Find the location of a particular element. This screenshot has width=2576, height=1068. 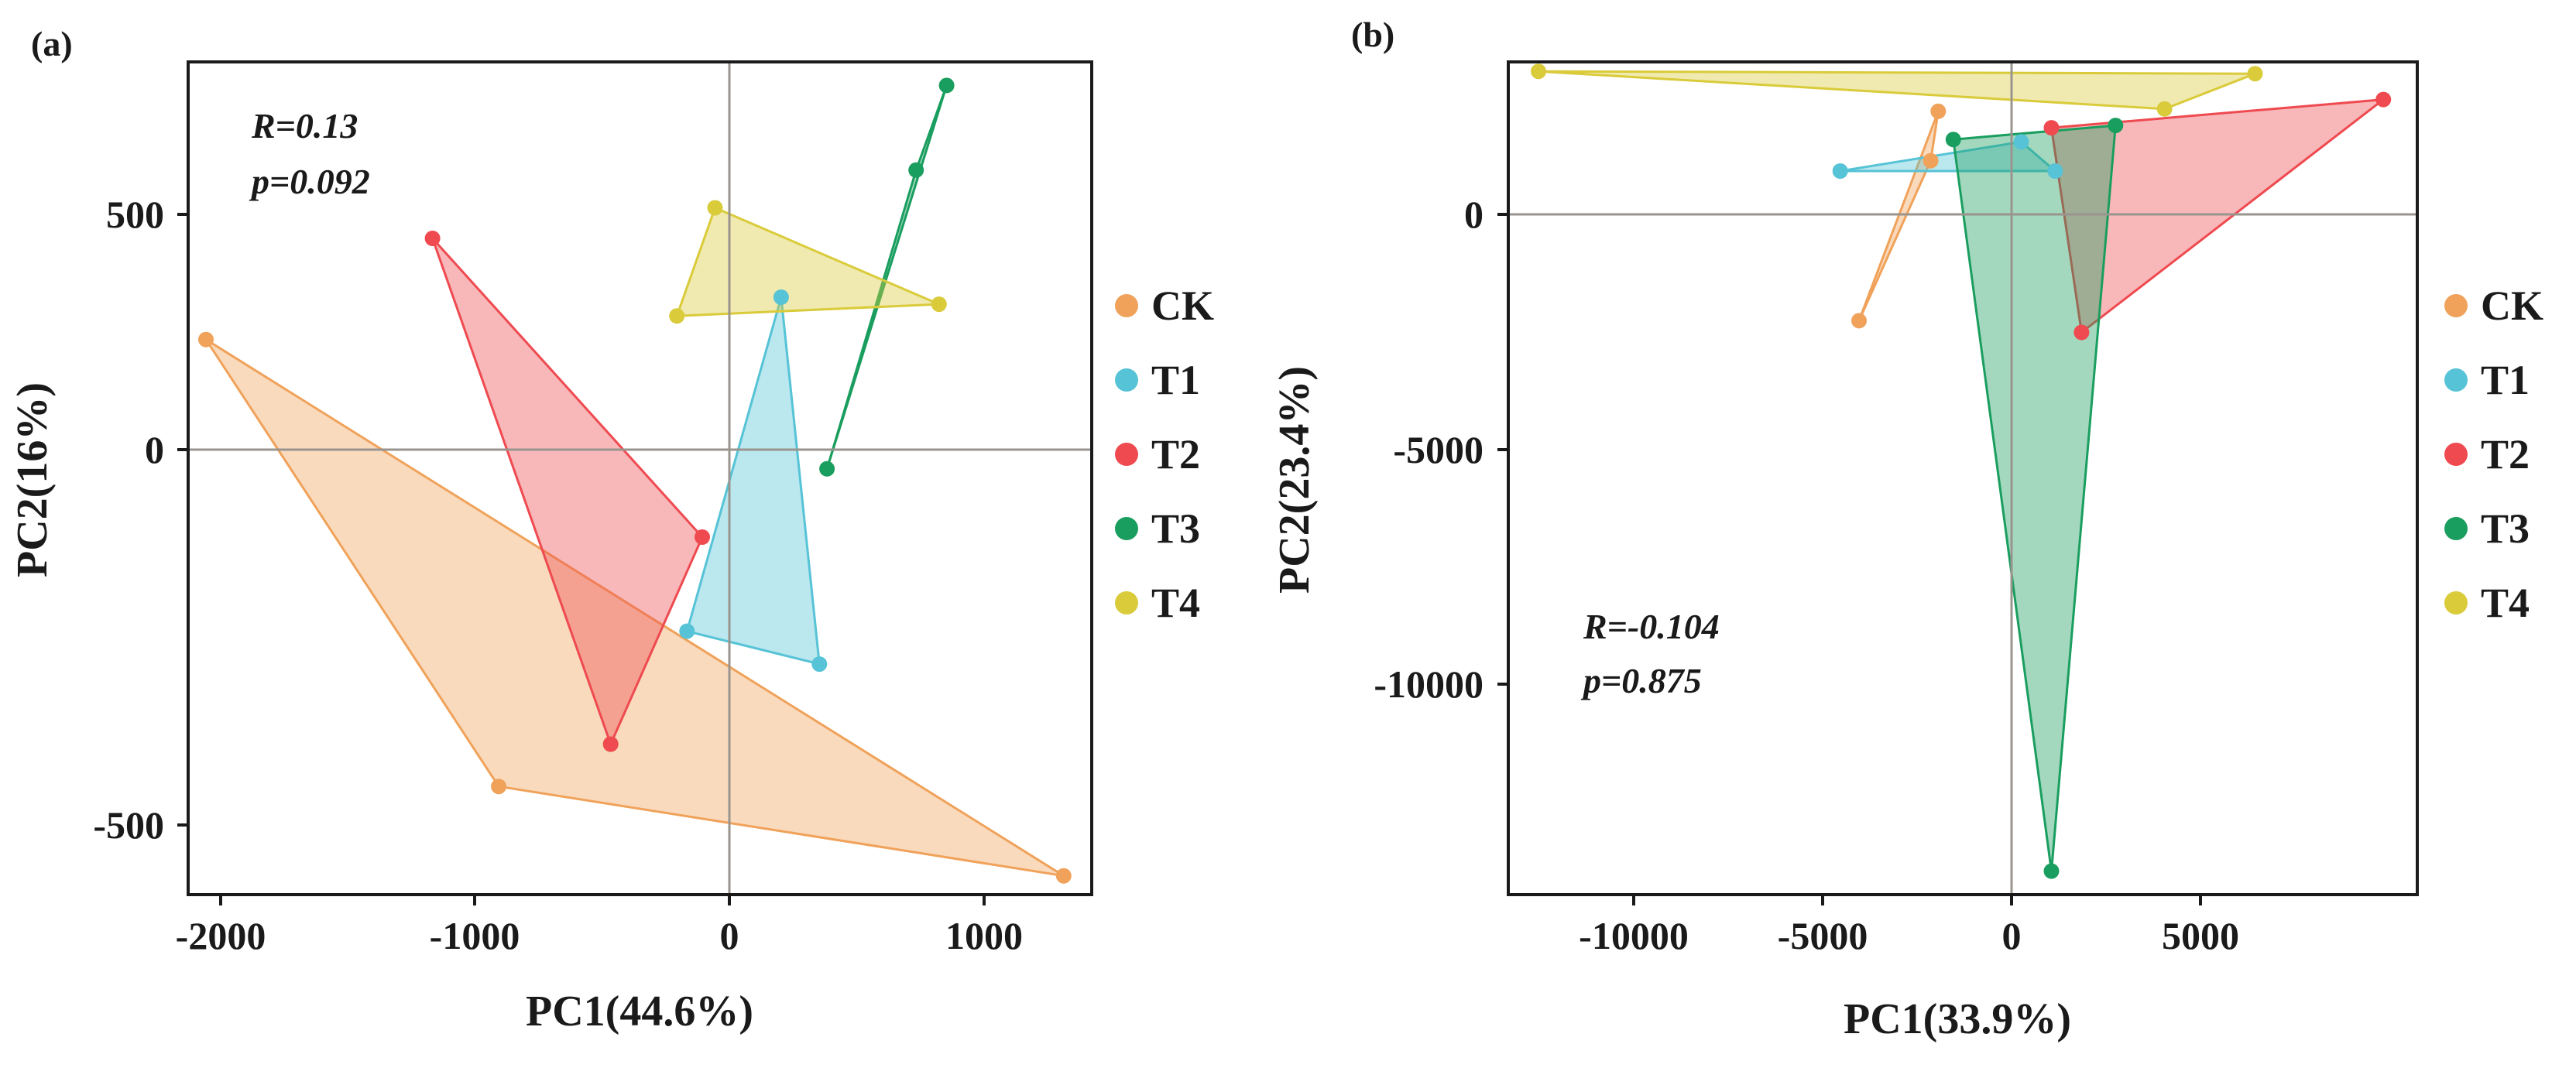

hull-ck is located at coordinates (1898, 216).